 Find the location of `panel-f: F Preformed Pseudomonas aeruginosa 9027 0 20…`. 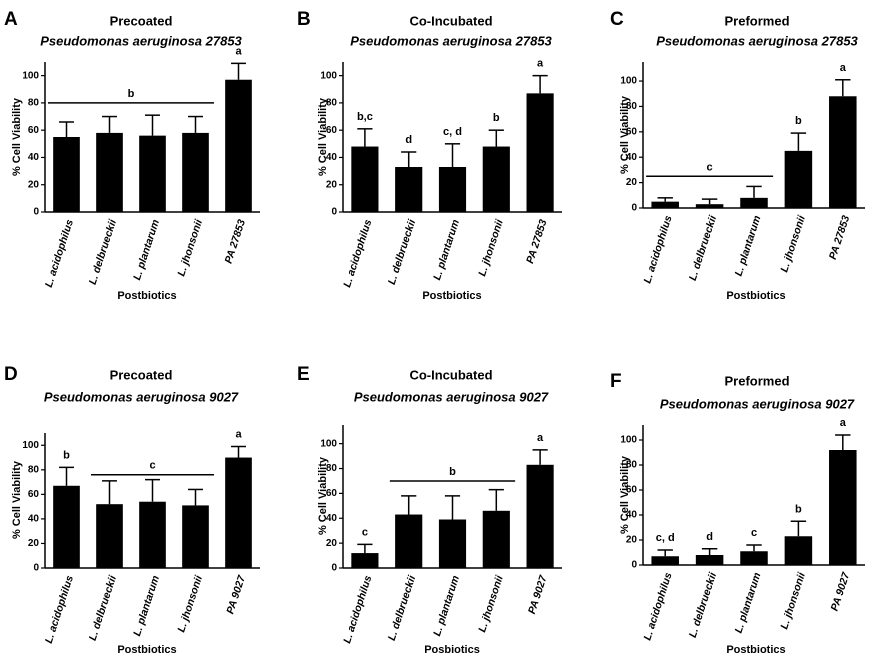

panel-f: F Preformed Pseudomonas aeruginosa 9027 0 20… is located at coordinates (737, 513).